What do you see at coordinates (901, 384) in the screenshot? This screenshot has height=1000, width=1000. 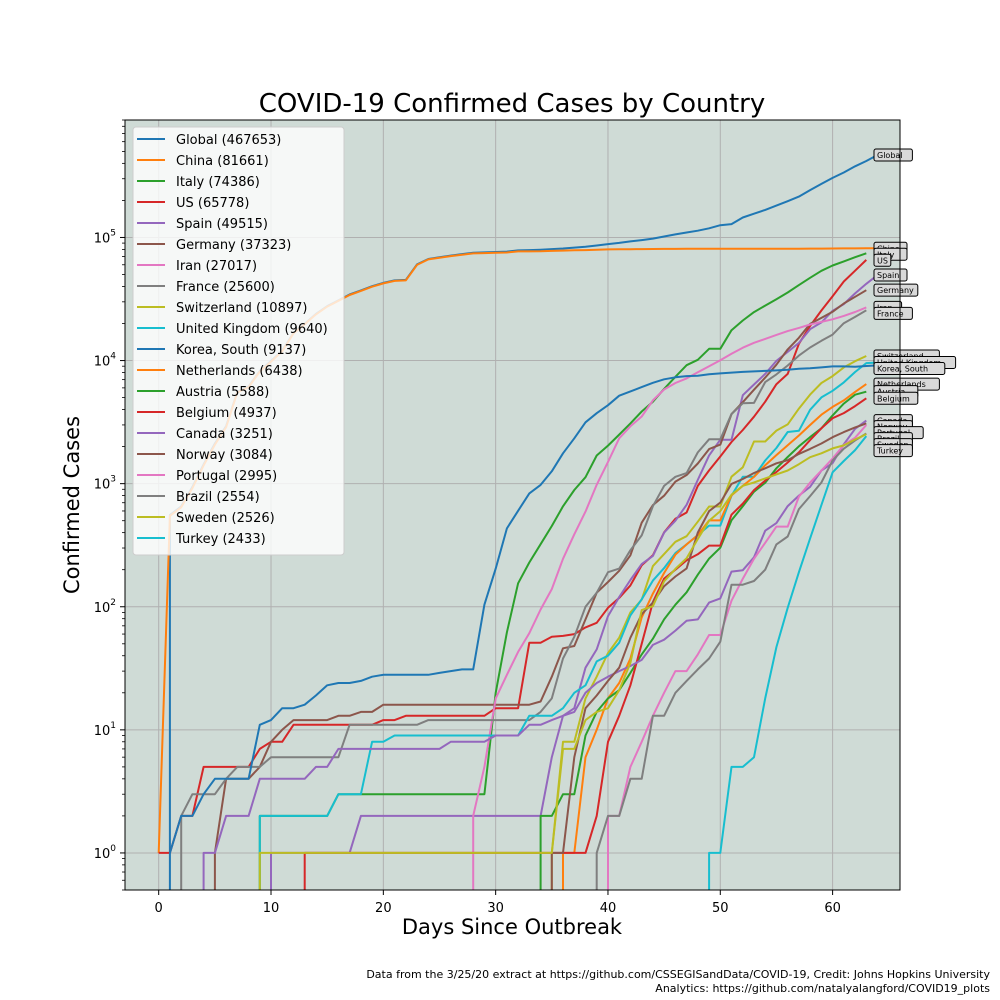 I see `end-label-text: Netherlands` at bounding box center [901, 384].